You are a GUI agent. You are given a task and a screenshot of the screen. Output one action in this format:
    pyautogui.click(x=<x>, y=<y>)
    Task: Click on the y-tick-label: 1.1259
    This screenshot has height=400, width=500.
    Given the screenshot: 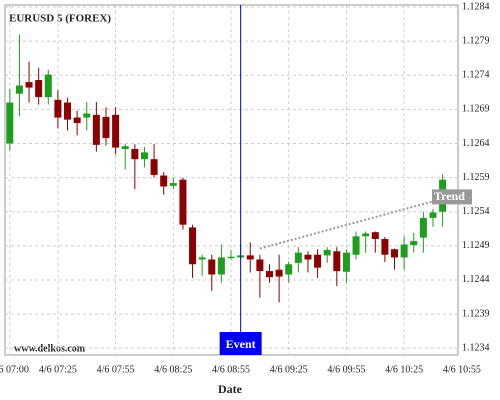 What is the action you would take?
    pyautogui.click(x=476, y=177)
    